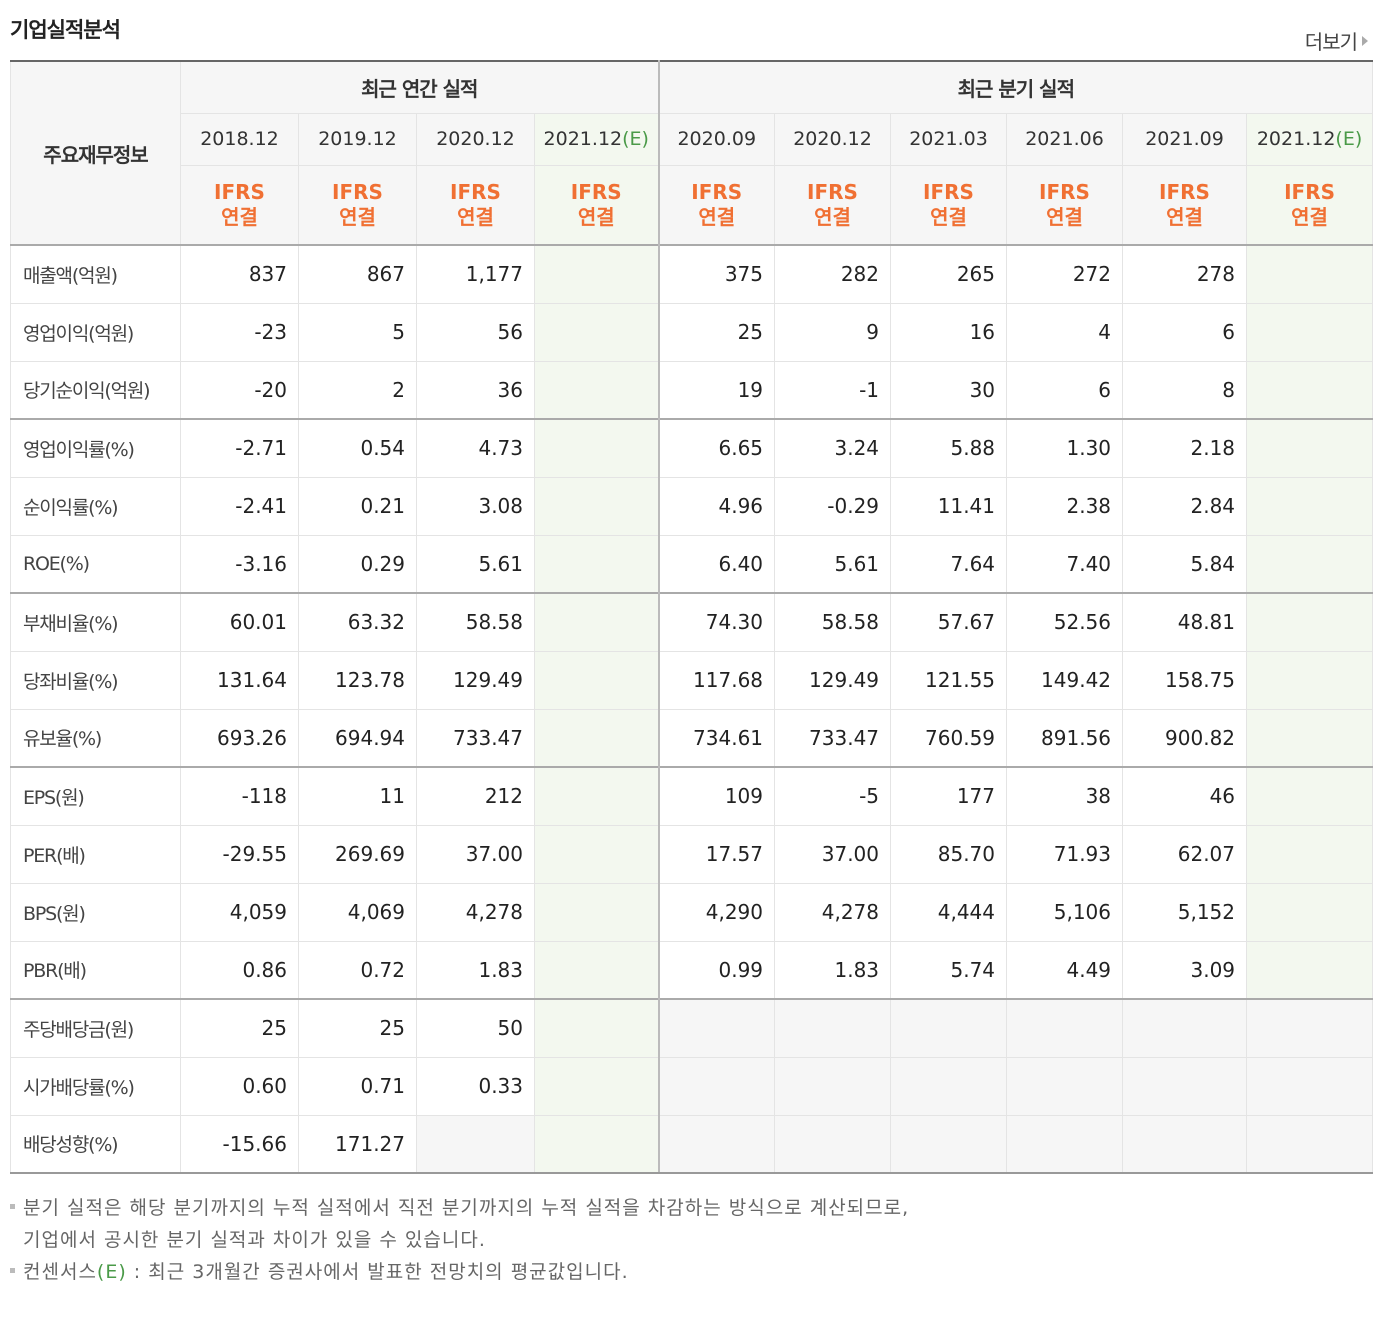 The height and width of the screenshot is (1320, 1400). Describe the element at coordinates (95, 390) in the screenshot. I see `row-label: 당기순이익(억원)` at that location.